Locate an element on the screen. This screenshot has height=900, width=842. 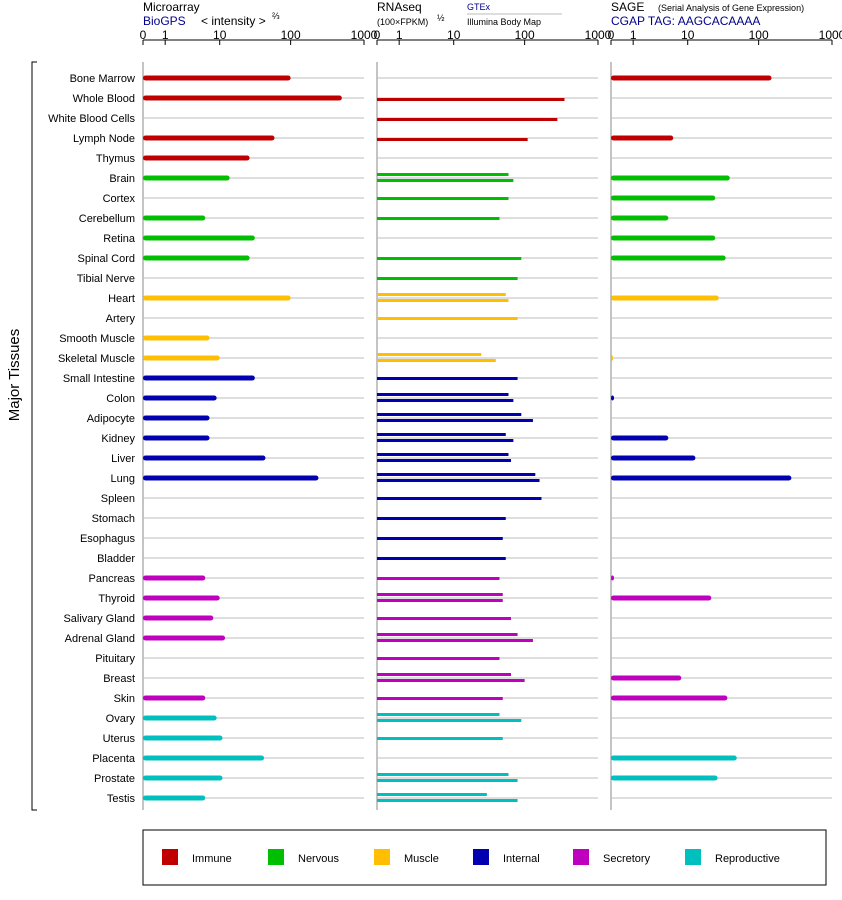
tissue-label: Spleen is located at coordinates (118, 499).